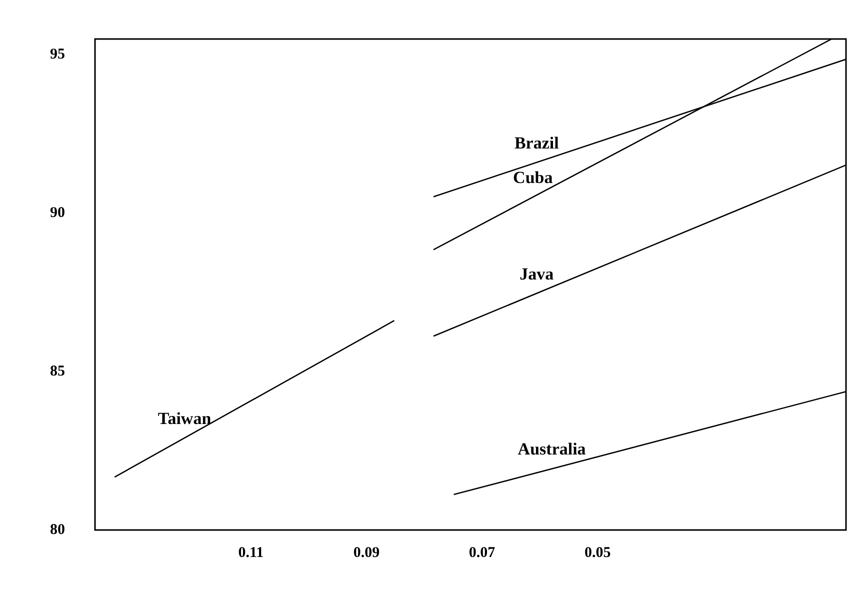 The image size is (848, 596). I want to click on y-tick-label: 80, so click(57, 530).